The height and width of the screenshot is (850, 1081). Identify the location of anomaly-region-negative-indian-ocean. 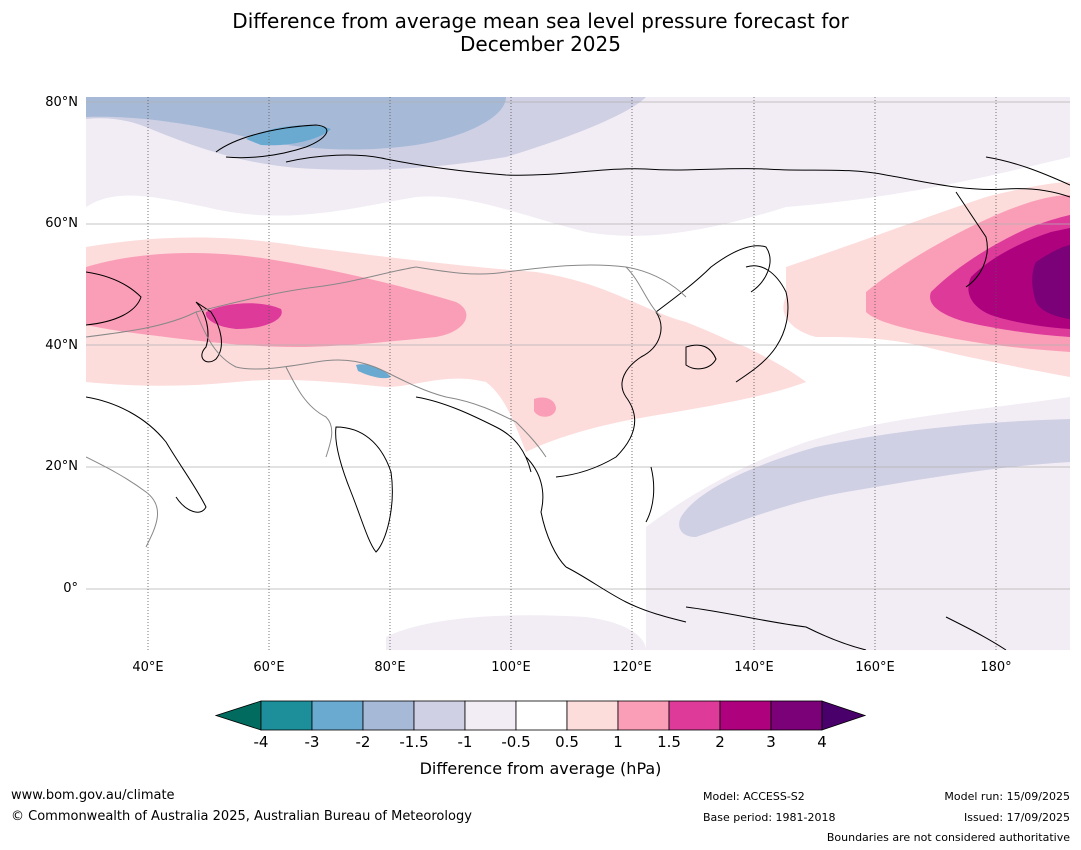
(516, 632).